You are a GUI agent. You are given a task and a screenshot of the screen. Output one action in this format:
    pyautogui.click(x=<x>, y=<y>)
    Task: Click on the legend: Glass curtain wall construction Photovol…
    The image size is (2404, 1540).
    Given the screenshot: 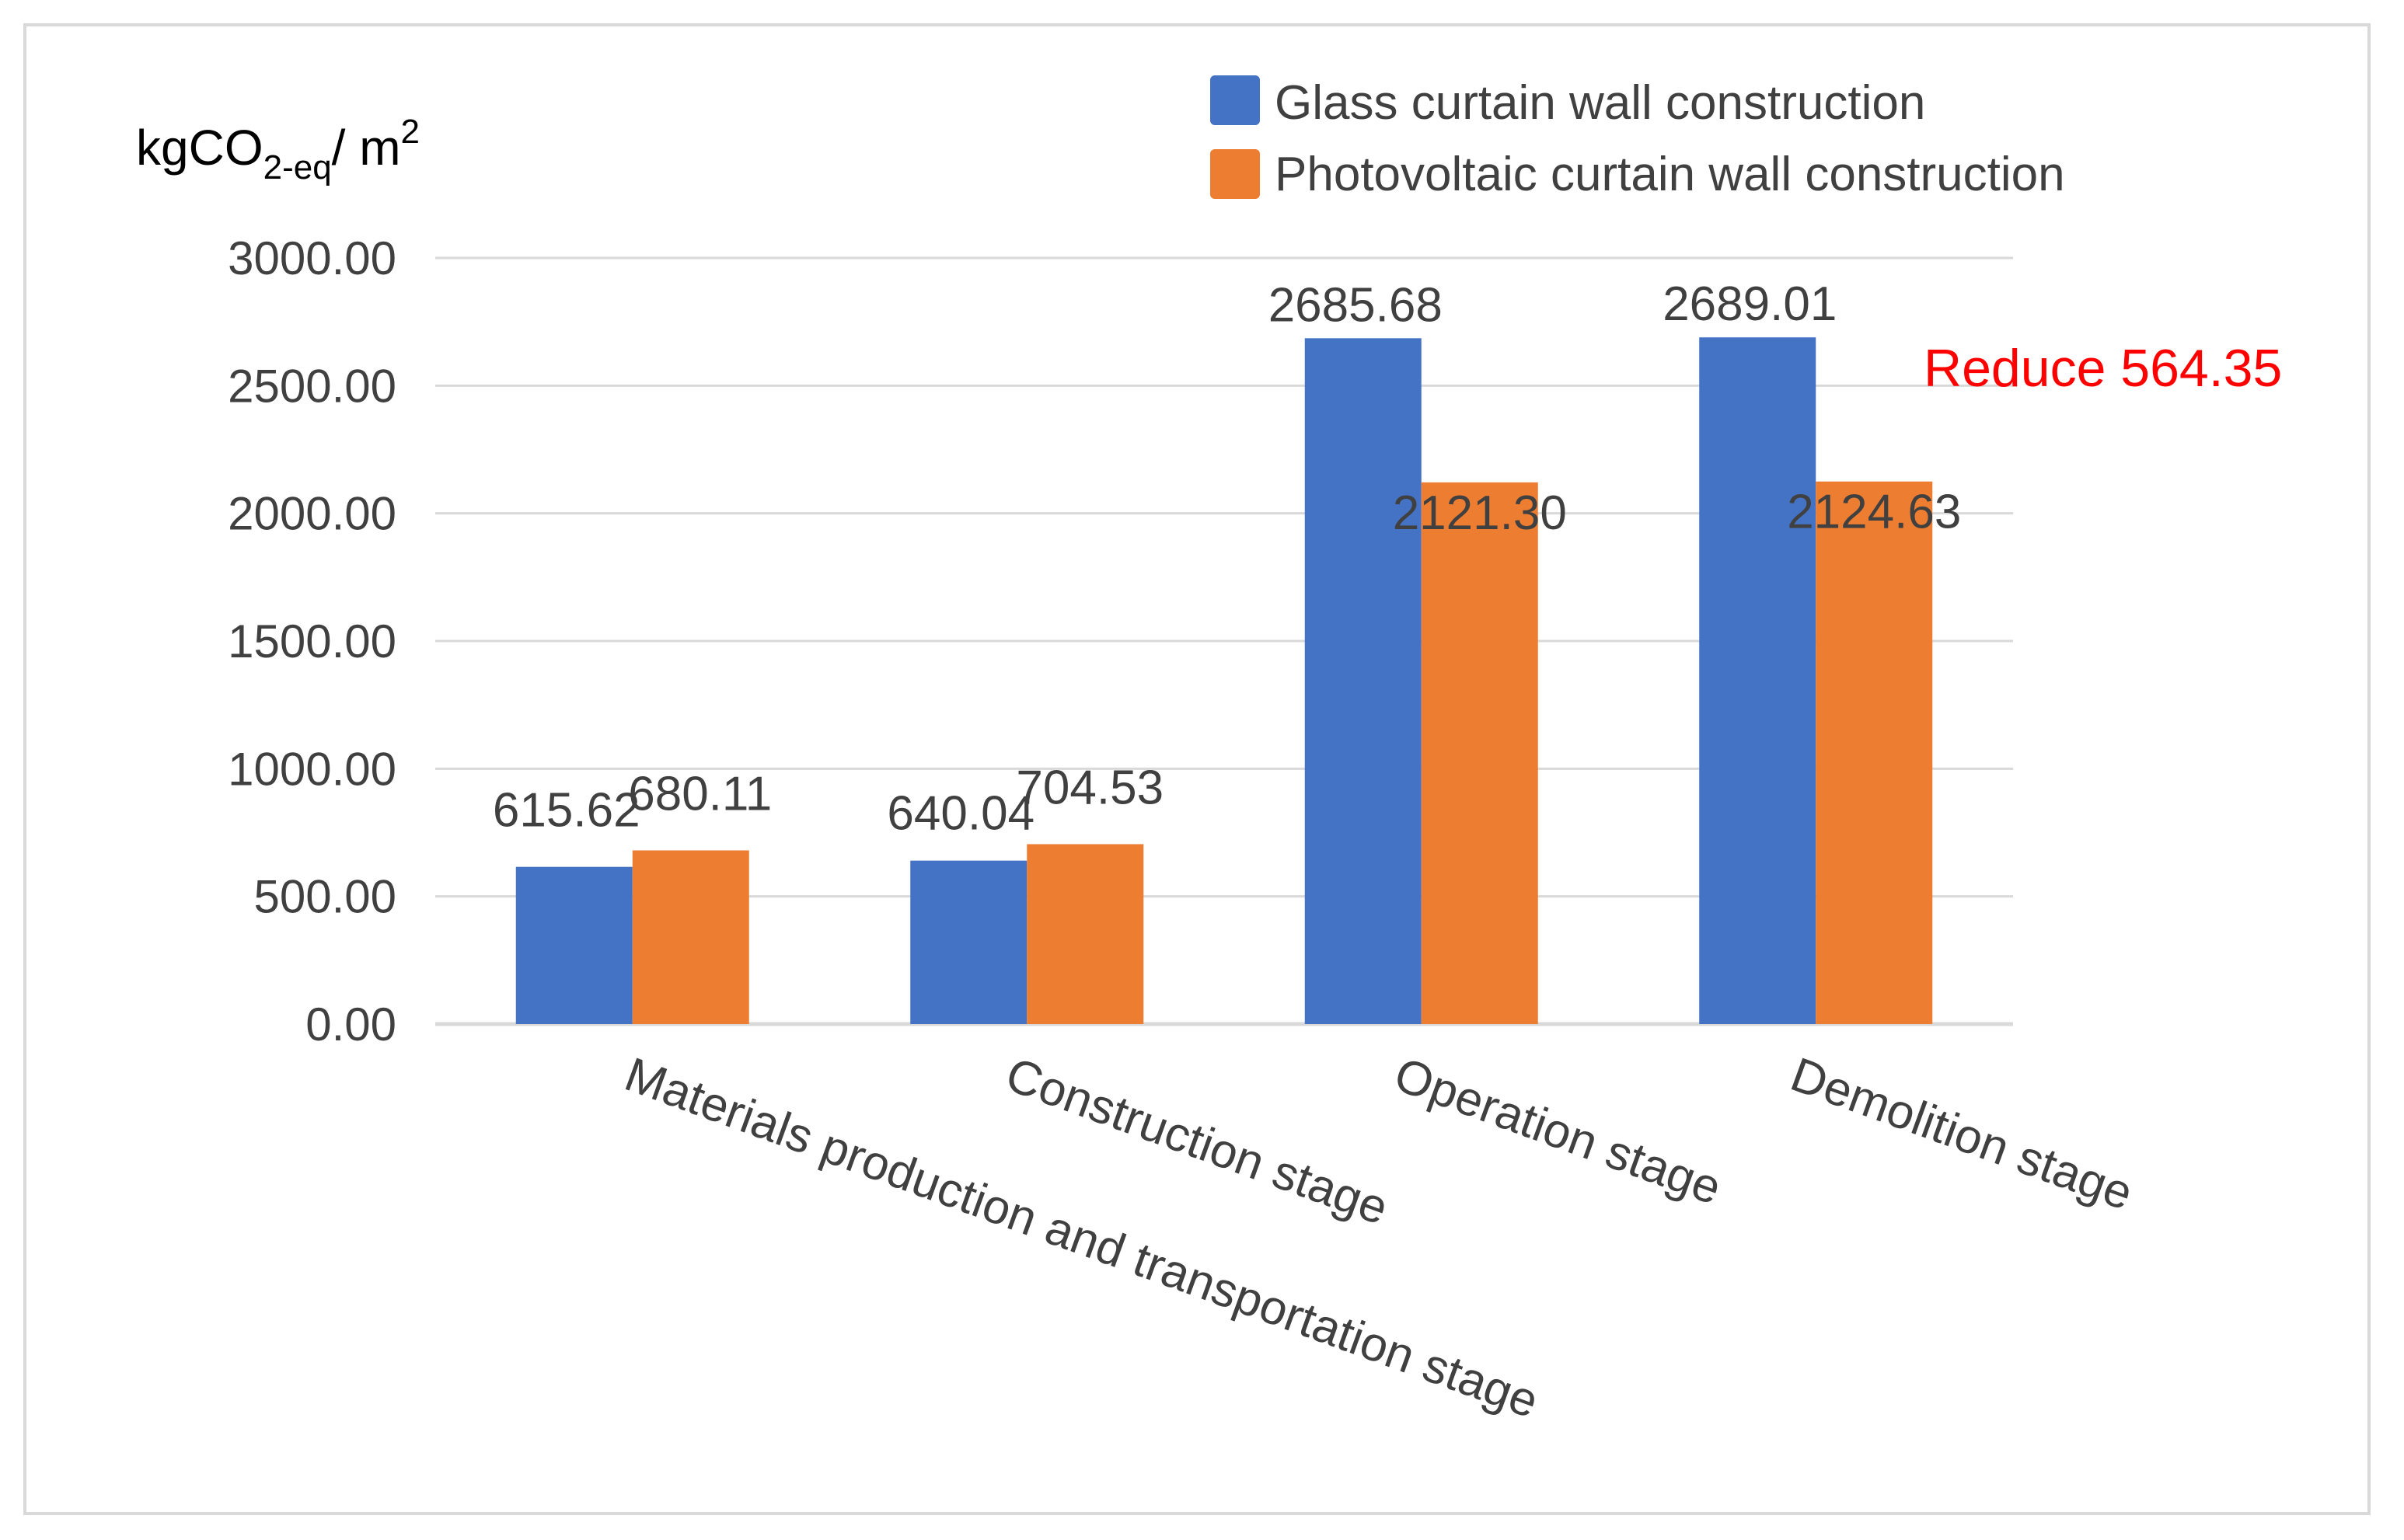 What is the action you would take?
    pyautogui.click(x=1637, y=138)
    